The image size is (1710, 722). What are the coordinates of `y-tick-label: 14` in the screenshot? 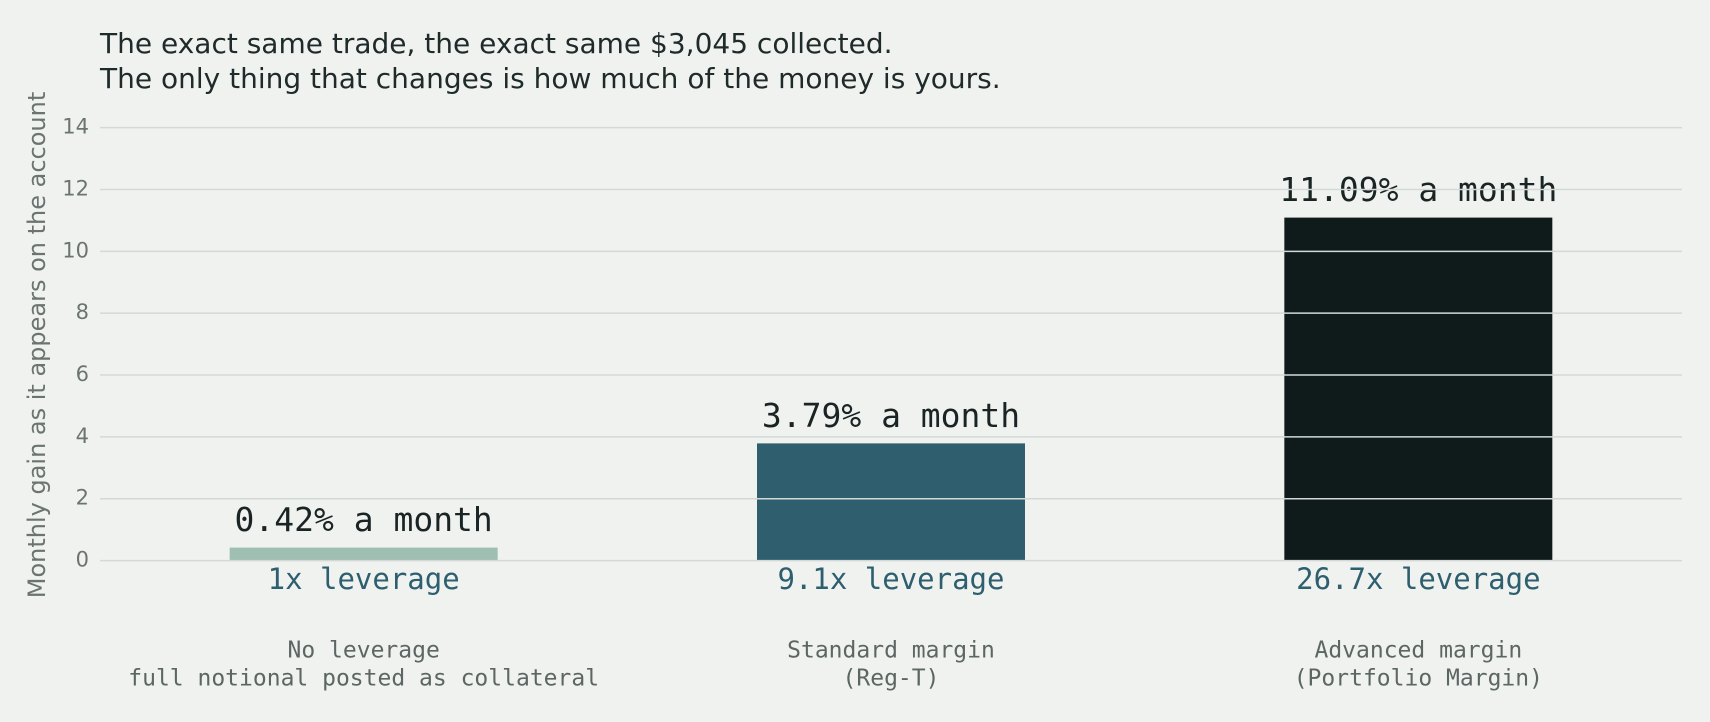 It's located at (75, 127).